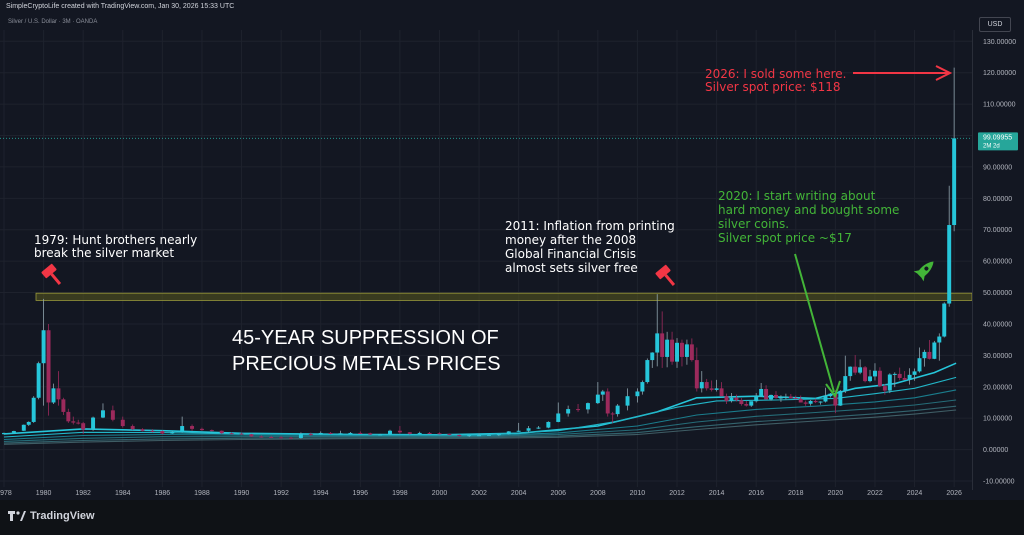  What do you see at coordinates (571, 268) in the screenshot?
I see `annotation-inflation-line-4: almost sets silver free` at bounding box center [571, 268].